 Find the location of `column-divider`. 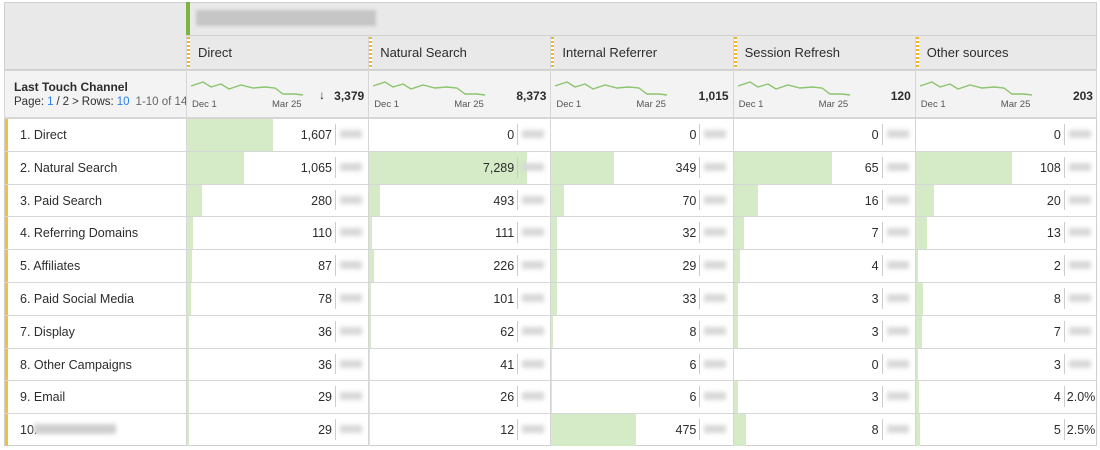

column-divider is located at coordinates (733, 240).